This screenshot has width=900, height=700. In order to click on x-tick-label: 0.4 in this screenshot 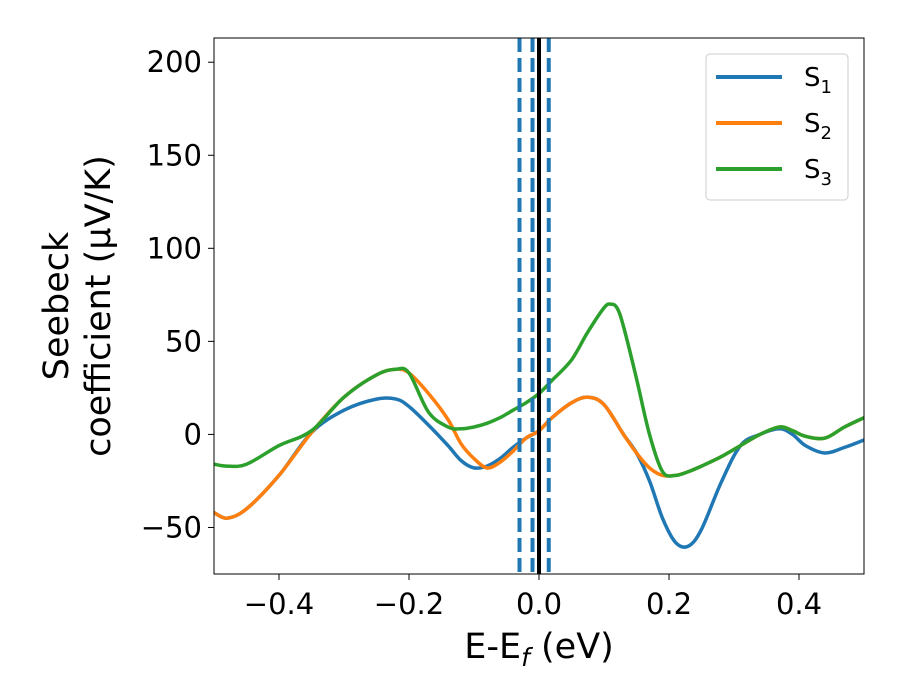, I will do `click(799, 604)`.